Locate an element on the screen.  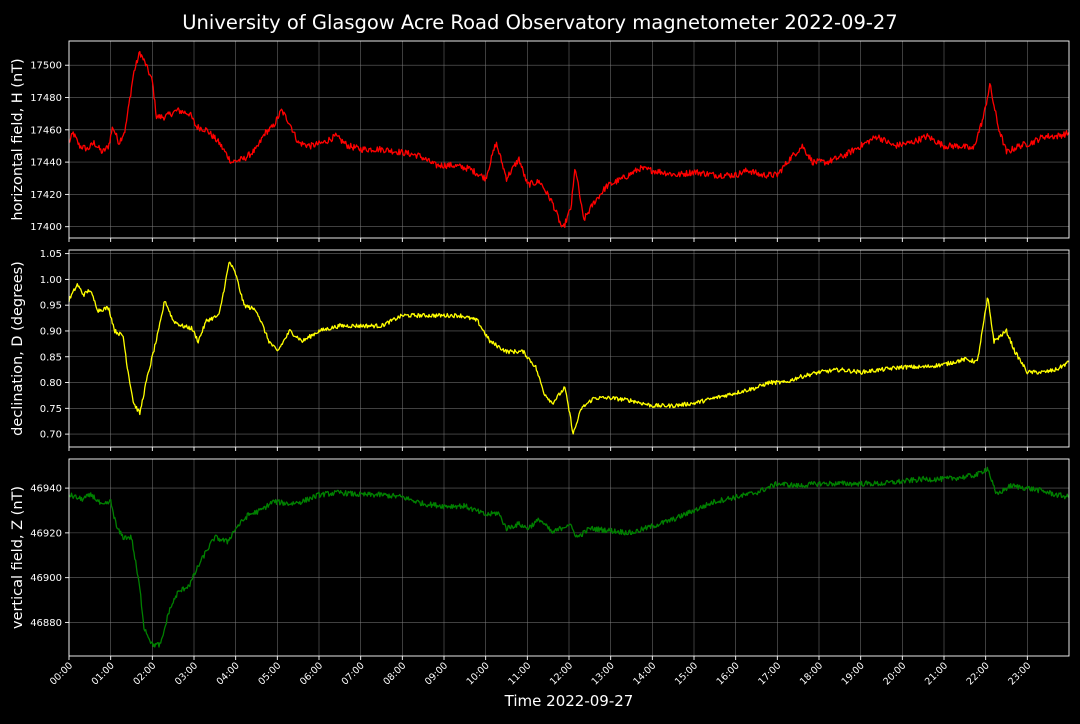
y-tick-label: 0.75 is located at coordinates (51, 409).